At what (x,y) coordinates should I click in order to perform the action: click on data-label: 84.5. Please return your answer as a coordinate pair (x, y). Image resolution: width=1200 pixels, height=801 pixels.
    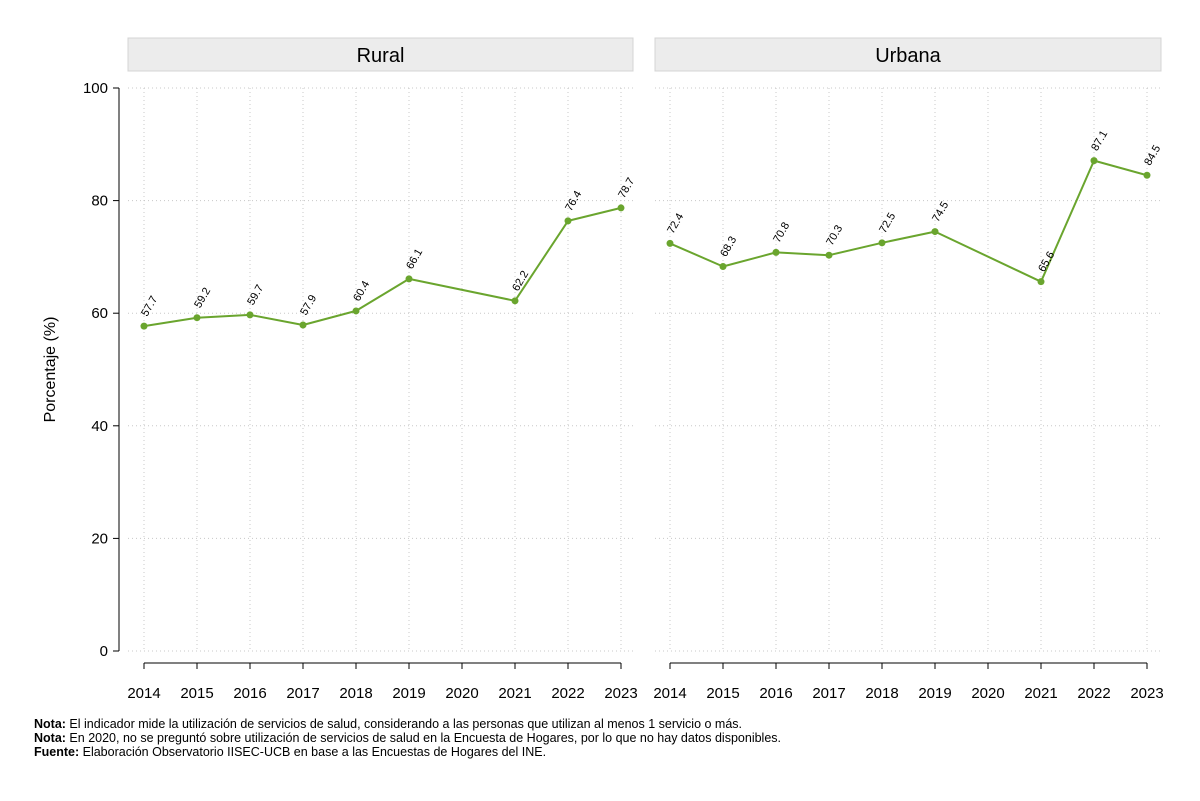
    Looking at the image, I should click on (1152, 155).